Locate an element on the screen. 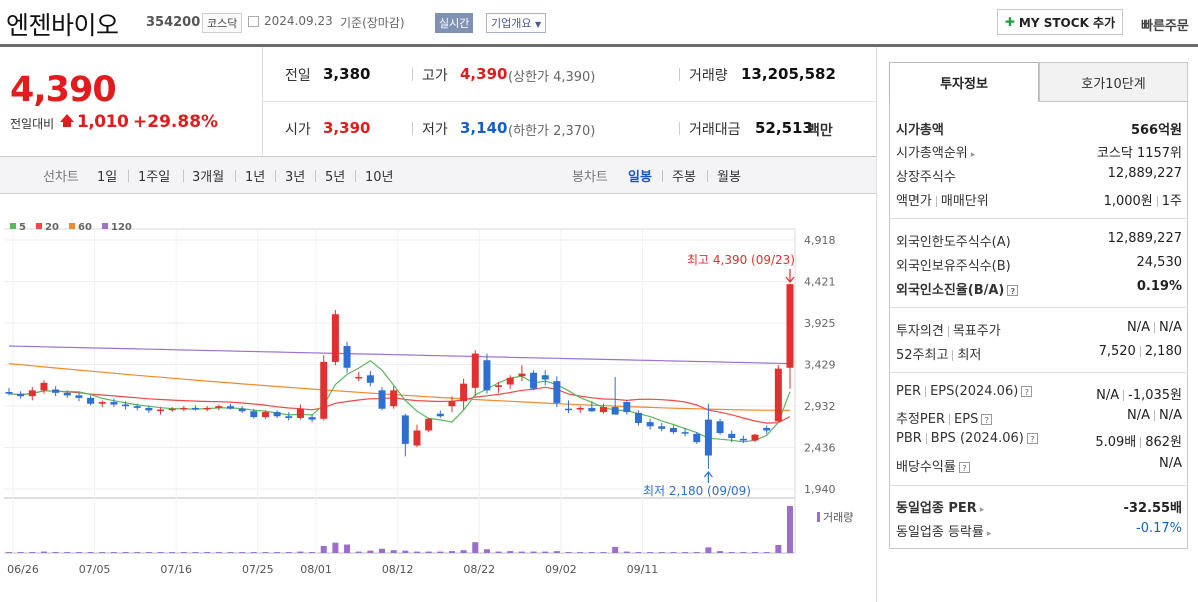  x-tick-label: 08/01 is located at coordinates (316, 569).